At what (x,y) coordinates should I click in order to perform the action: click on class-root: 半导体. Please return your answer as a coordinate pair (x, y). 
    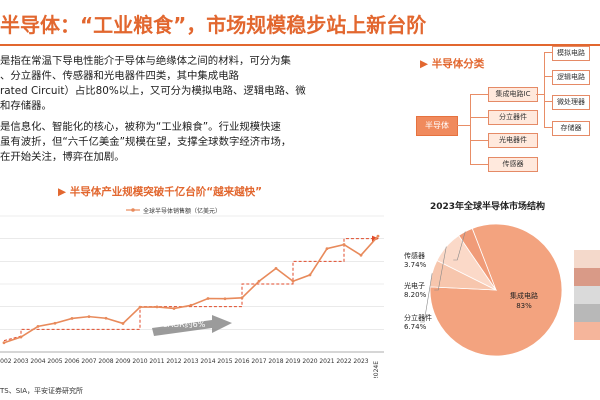
    Looking at the image, I should click on (437, 126).